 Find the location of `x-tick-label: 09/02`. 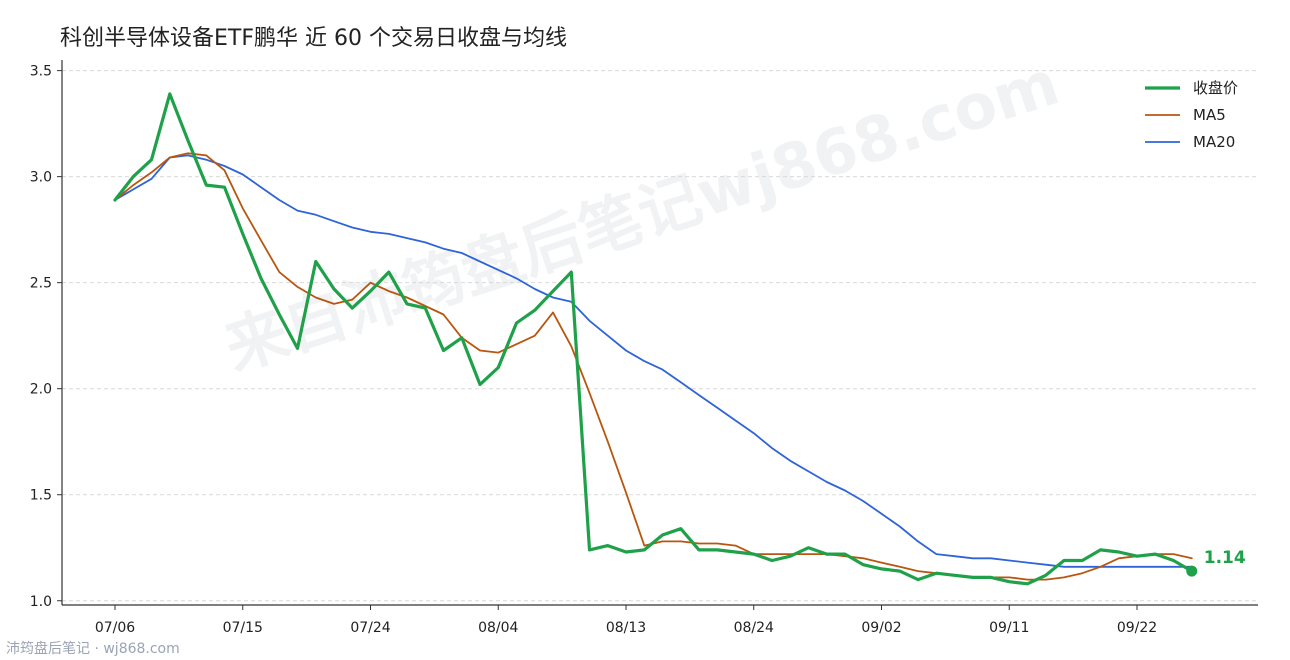

x-tick-label: 09/02 is located at coordinates (881, 628).